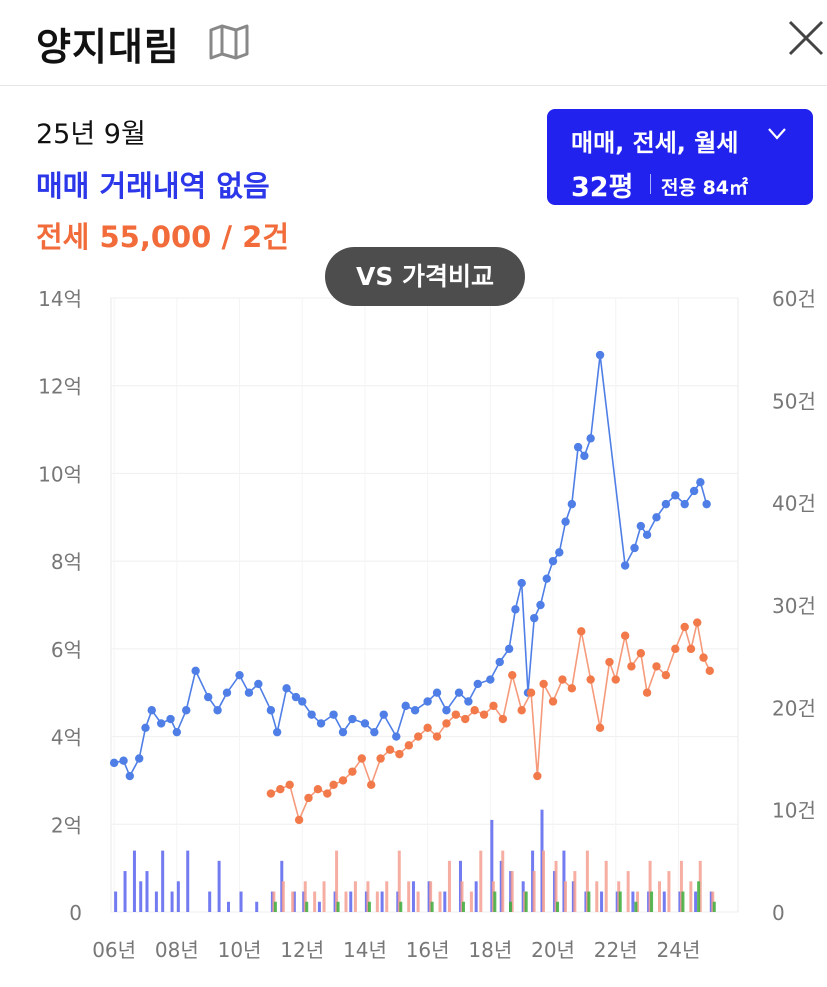 The width and height of the screenshot is (827, 987). What do you see at coordinates (163, 237) in the screenshot?
I see `jeonse-summary: 전세 55,000 / 2건` at bounding box center [163, 237].